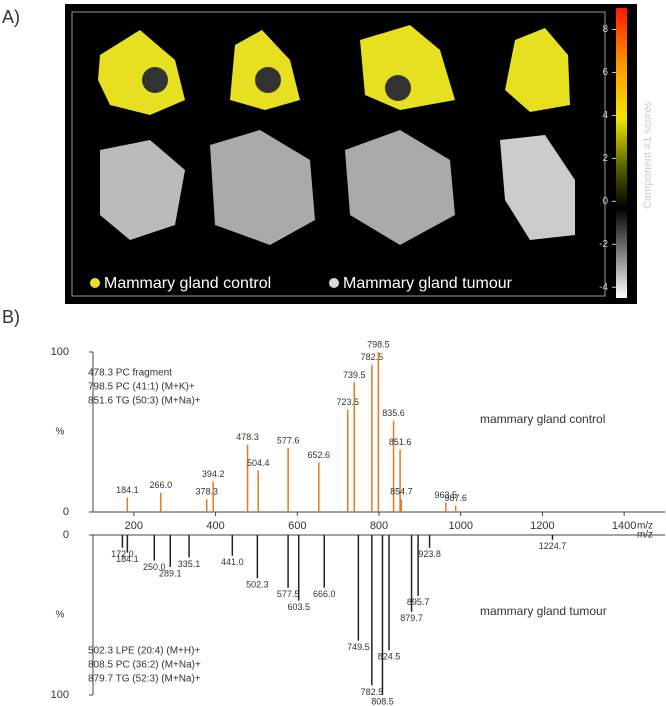  Describe the element at coordinates (257, 585) in the screenshot. I see `peak-label: 502.3` at that location.